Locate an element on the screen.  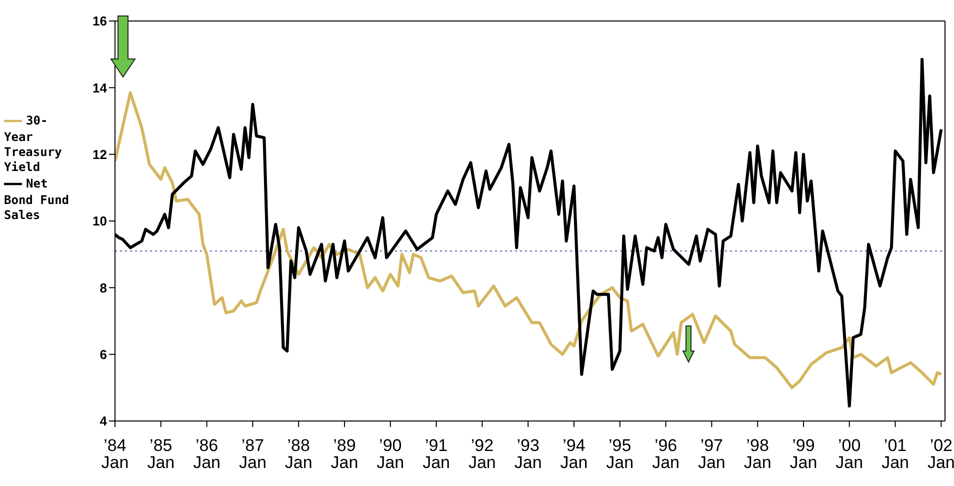
x-tick-label: ’86 Jan is located at coordinates (207, 454).